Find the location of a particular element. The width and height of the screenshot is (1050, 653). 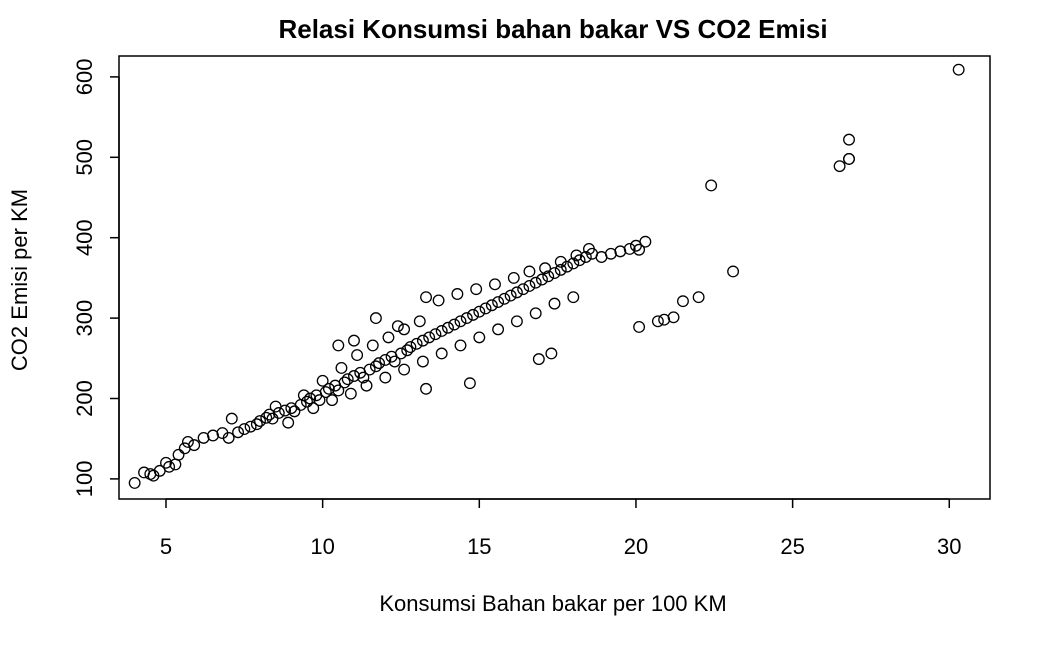

y-tick-label: 400 is located at coordinates (84, 237).